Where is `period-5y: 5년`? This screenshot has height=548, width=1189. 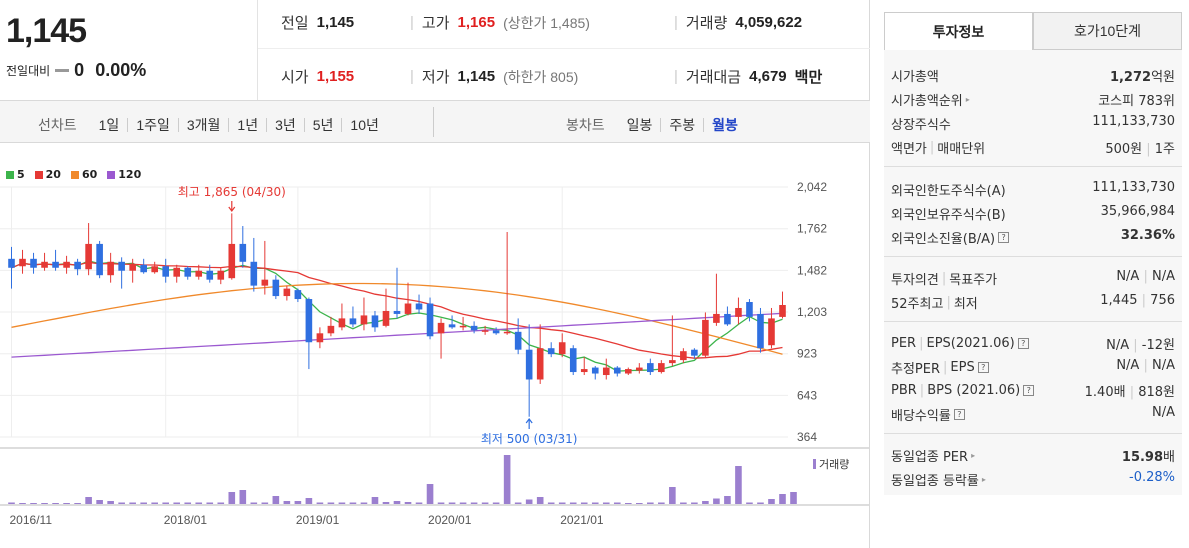
period-5y: 5년 is located at coordinates (322, 125).